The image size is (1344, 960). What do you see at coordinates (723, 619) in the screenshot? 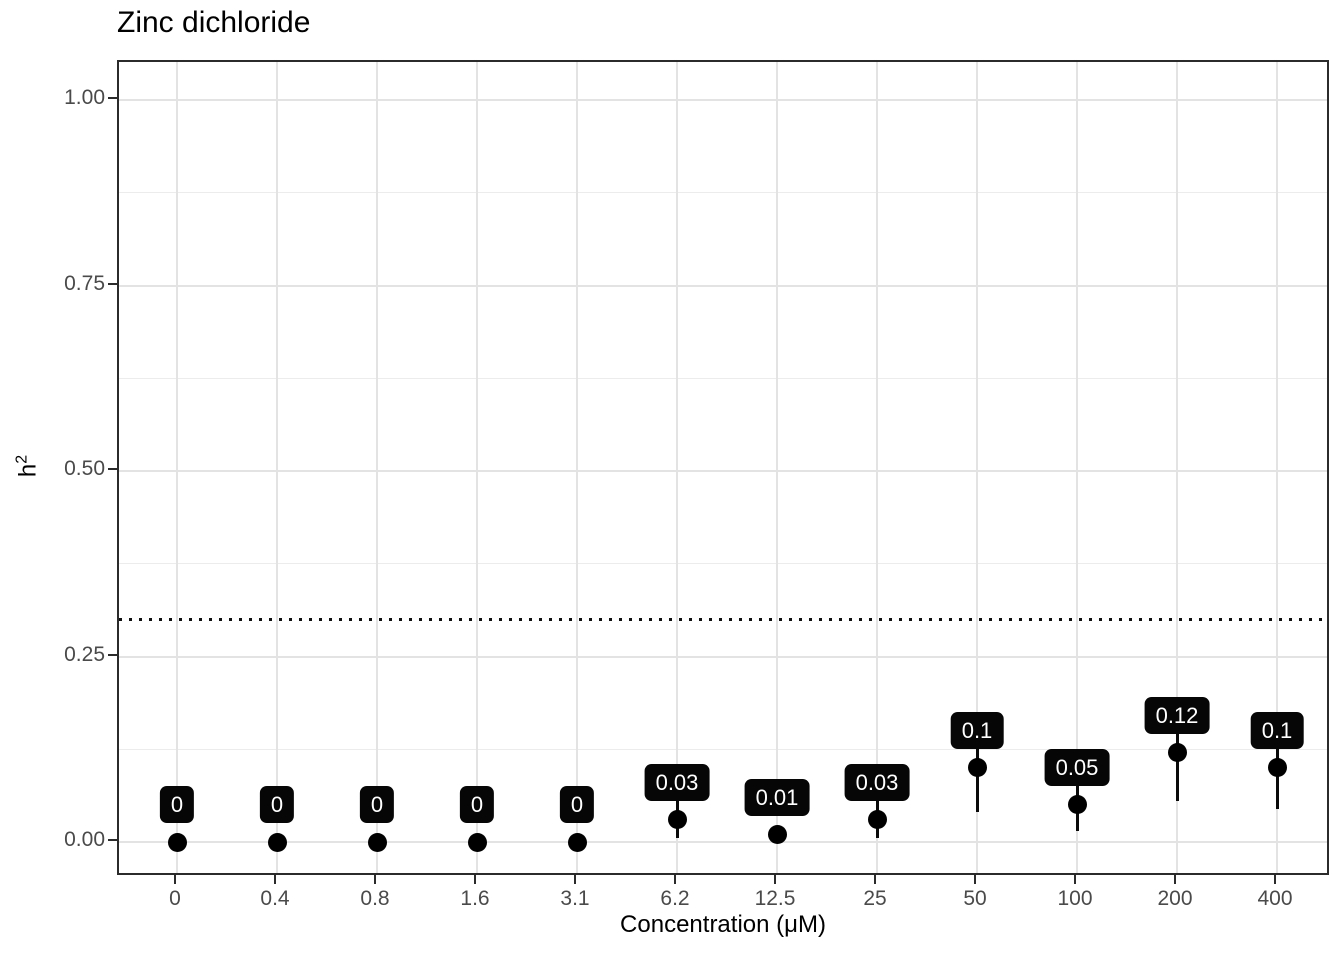
I see `threshold-line` at bounding box center [723, 619].